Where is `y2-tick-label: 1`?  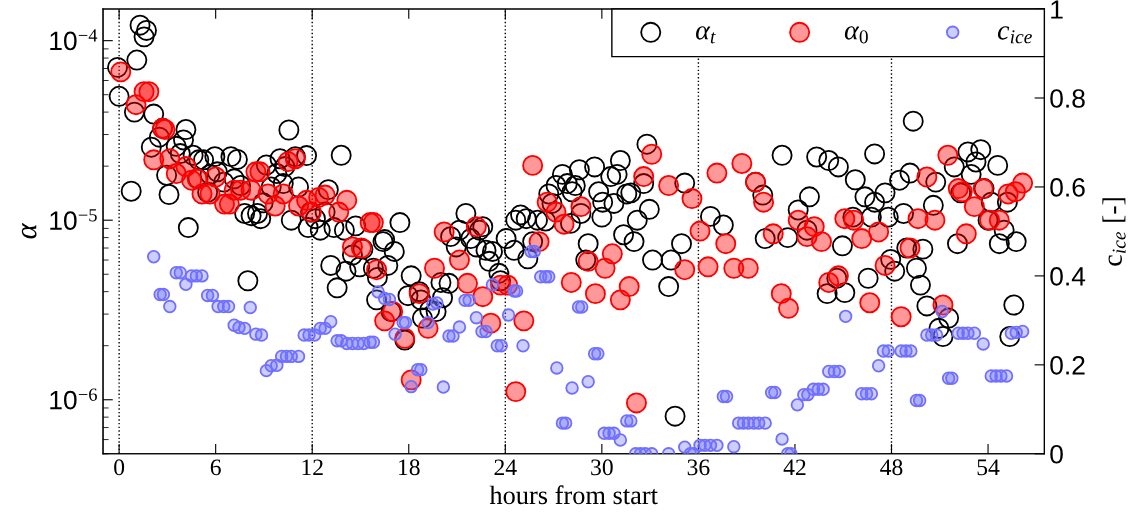
y2-tick-label: 1 is located at coordinates (1057, 9).